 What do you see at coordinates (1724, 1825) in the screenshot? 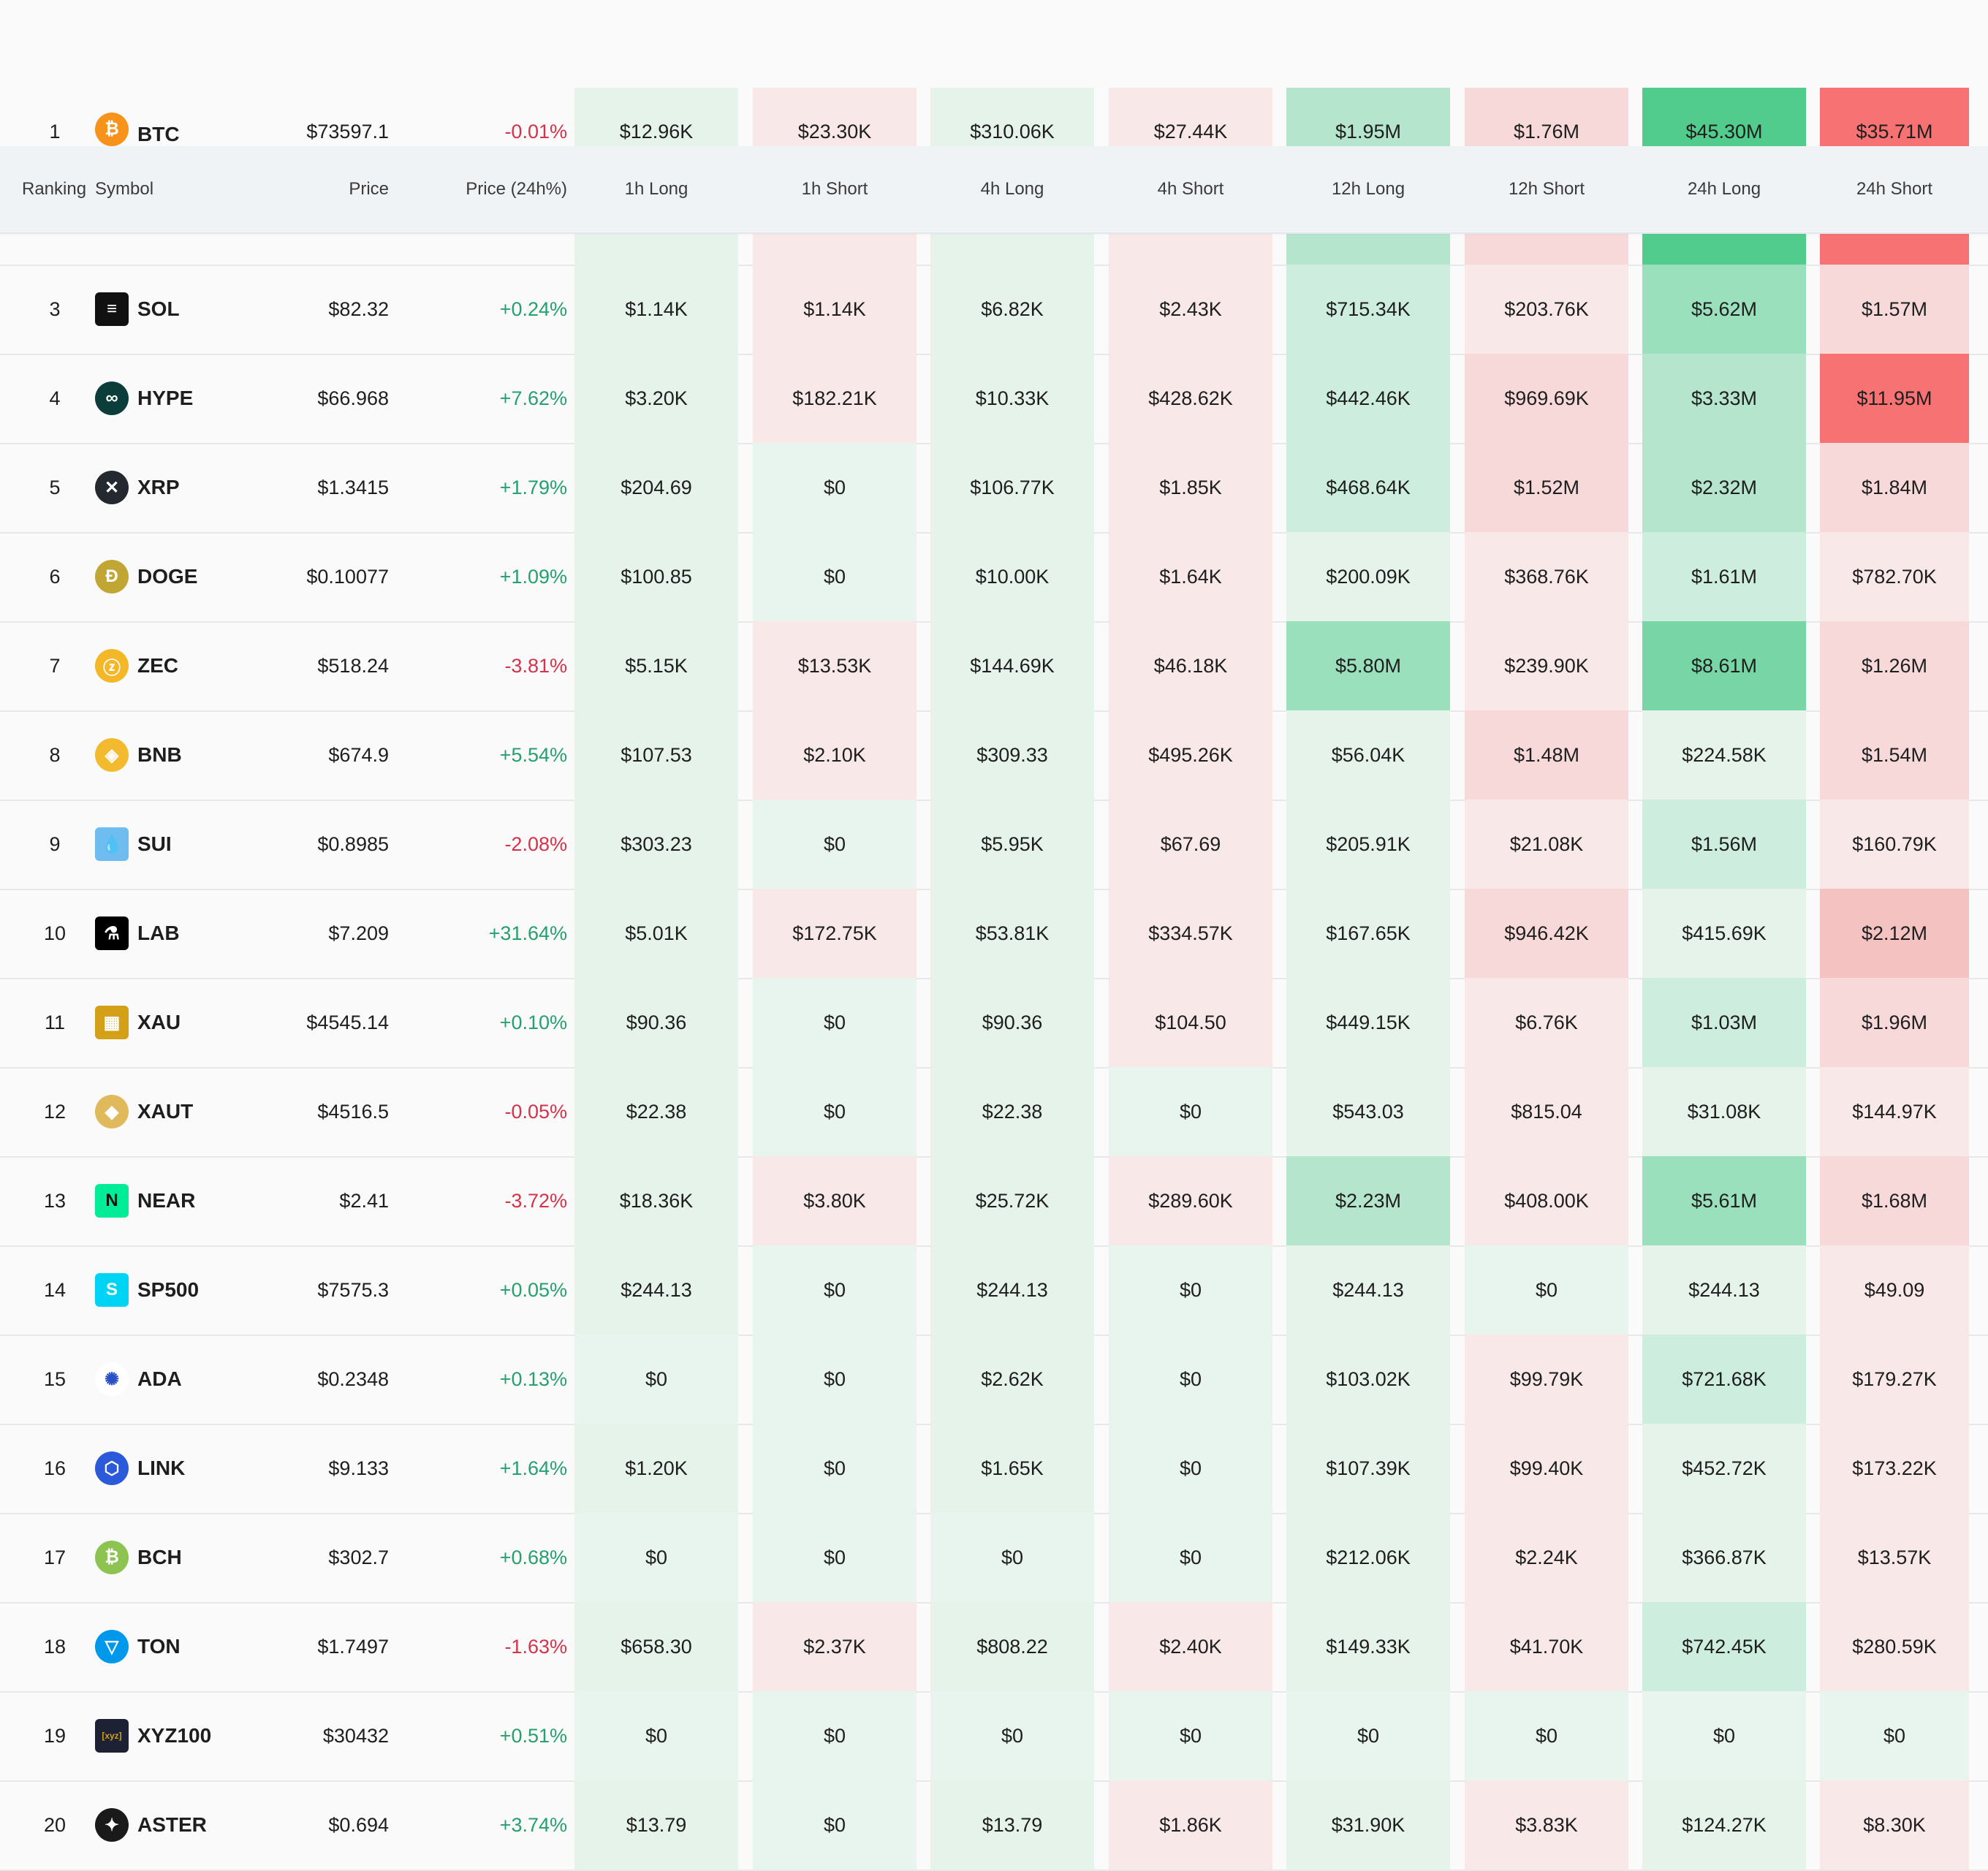
I see `liquidation-24h-long-cell: $124.27K` at bounding box center [1724, 1825].